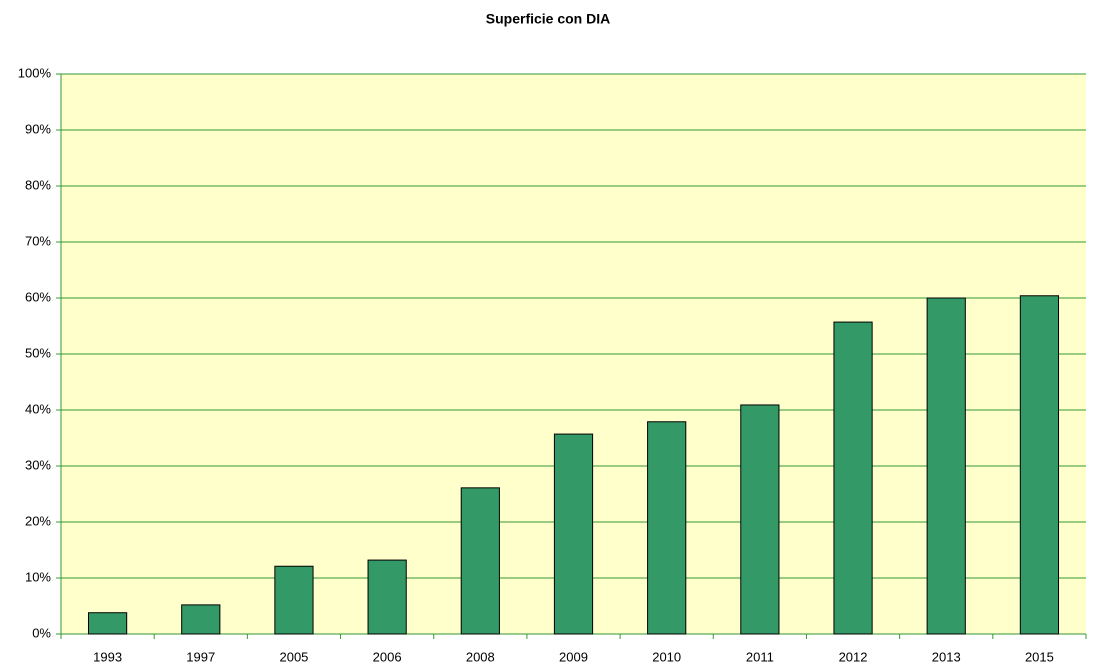 Image resolution: width=1098 pixels, height=669 pixels. Describe the element at coordinates (35, 72) in the screenshot. I see `y-tick-label: 100%` at that location.